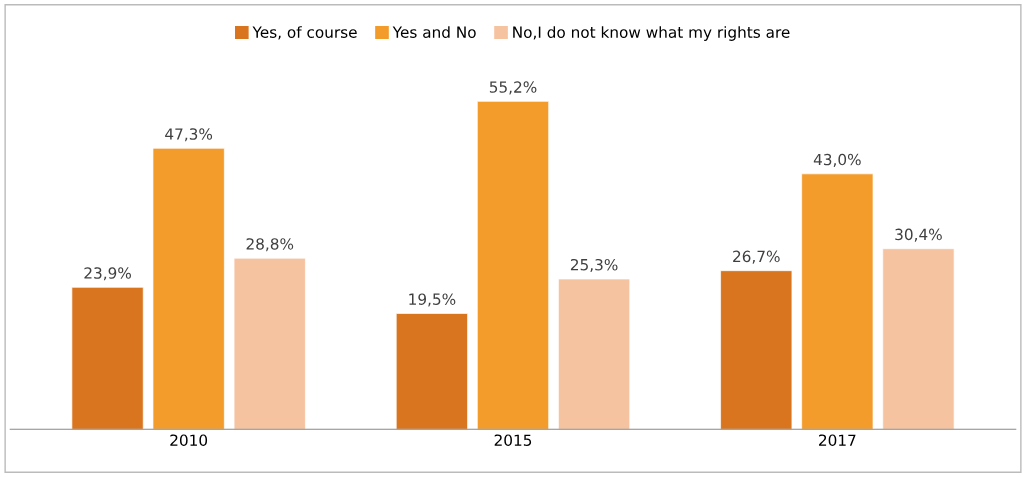 This screenshot has width=1026, height=477. What do you see at coordinates (107, 274) in the screenshot?
I see `data-label: 23,9%` at bounding box center [107, 274].